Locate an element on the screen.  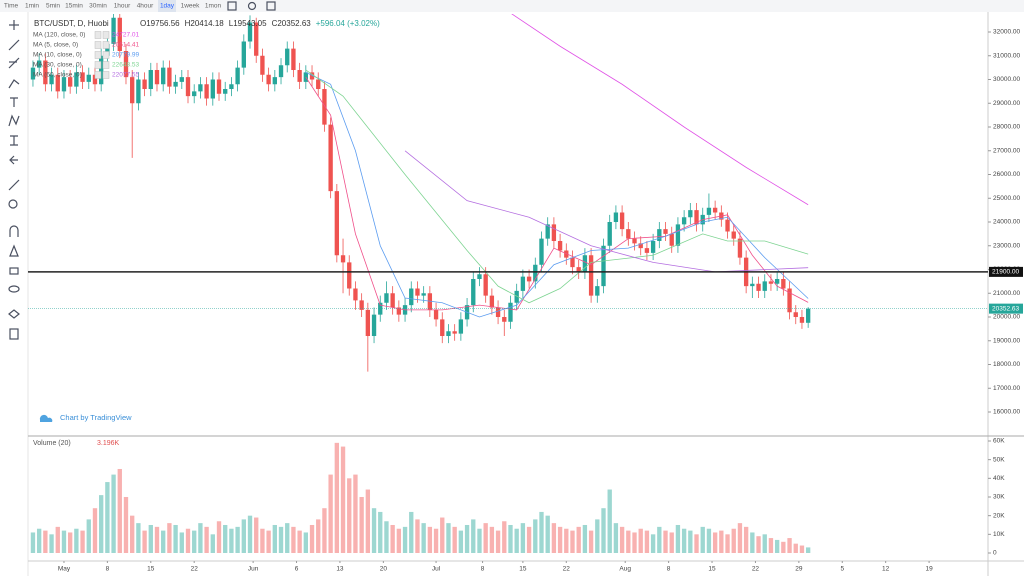
interval-button: 5min is located at coordinates (53, 6).